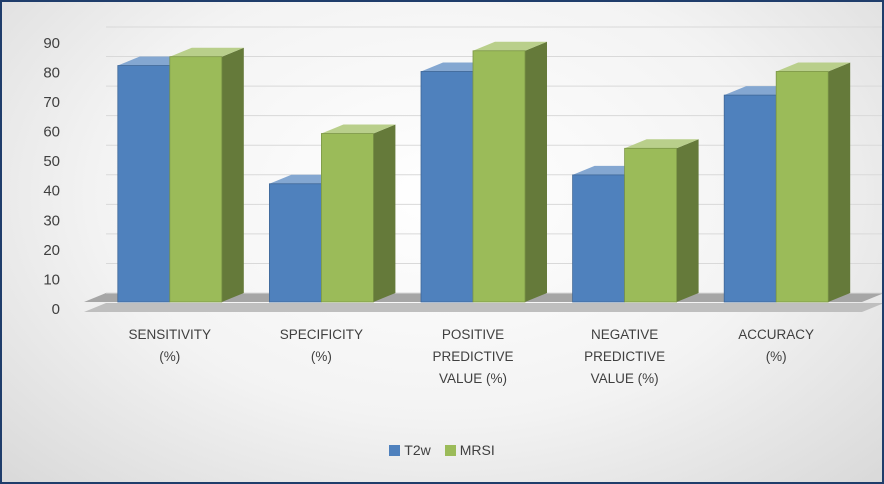  I want to click on y-tick-label: 50, so click(51, 161).